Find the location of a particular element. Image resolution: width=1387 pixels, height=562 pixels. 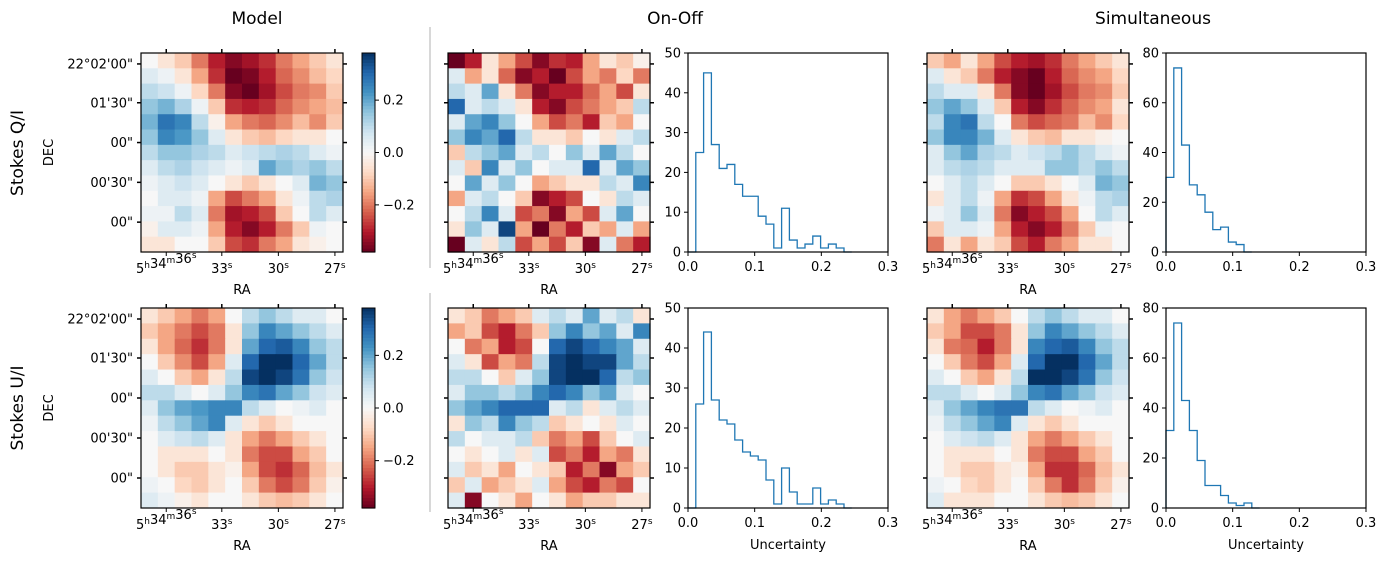

dec-tick-label: 00" is located at coordinates (121, 223).